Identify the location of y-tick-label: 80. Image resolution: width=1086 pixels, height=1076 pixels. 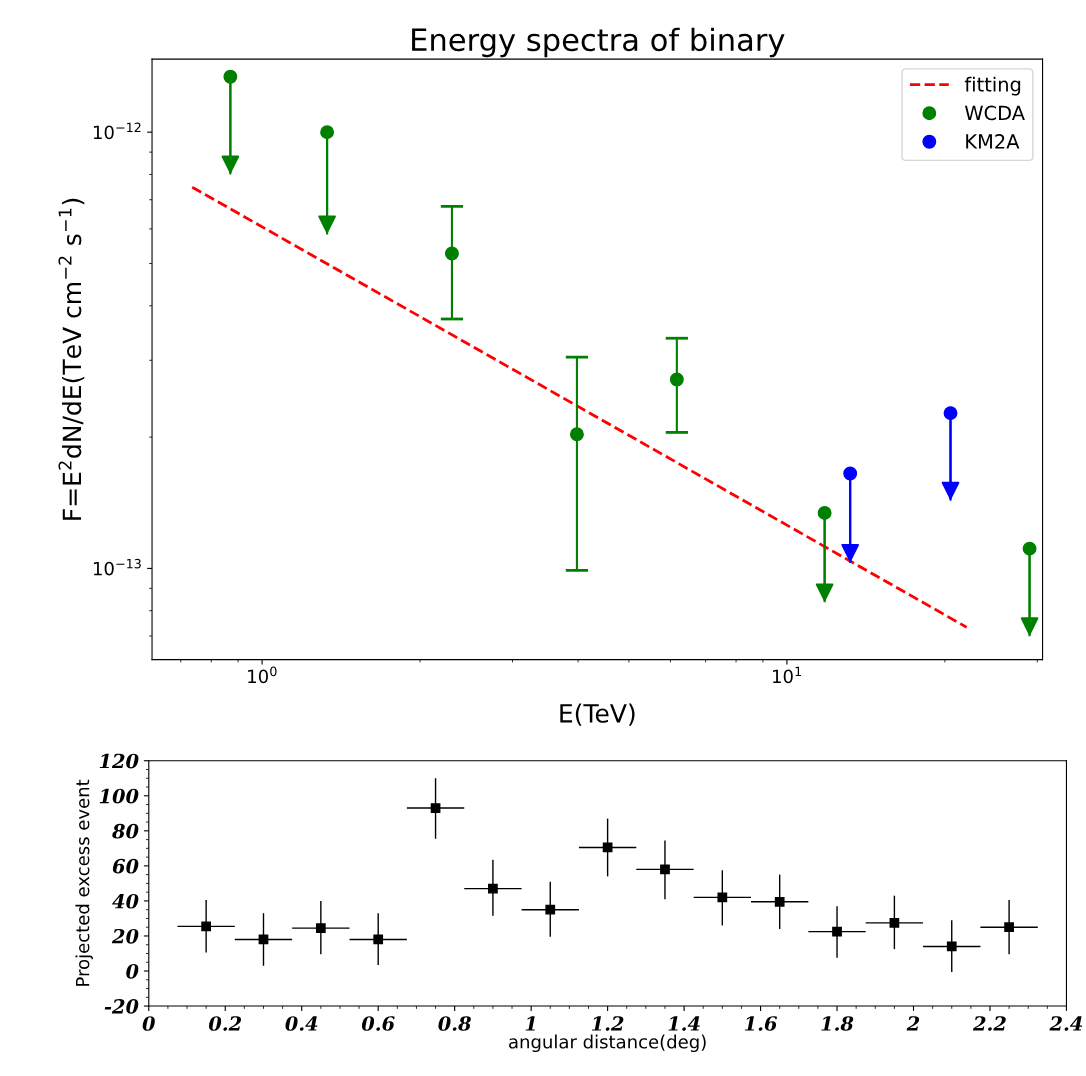
(125, 831).